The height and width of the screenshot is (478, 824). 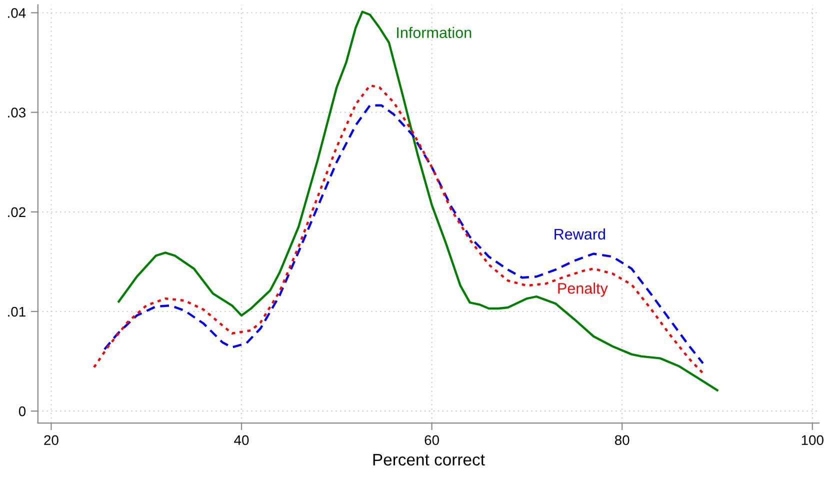 I want to click on y-tick-label: .01, so click(x=17, y=311).